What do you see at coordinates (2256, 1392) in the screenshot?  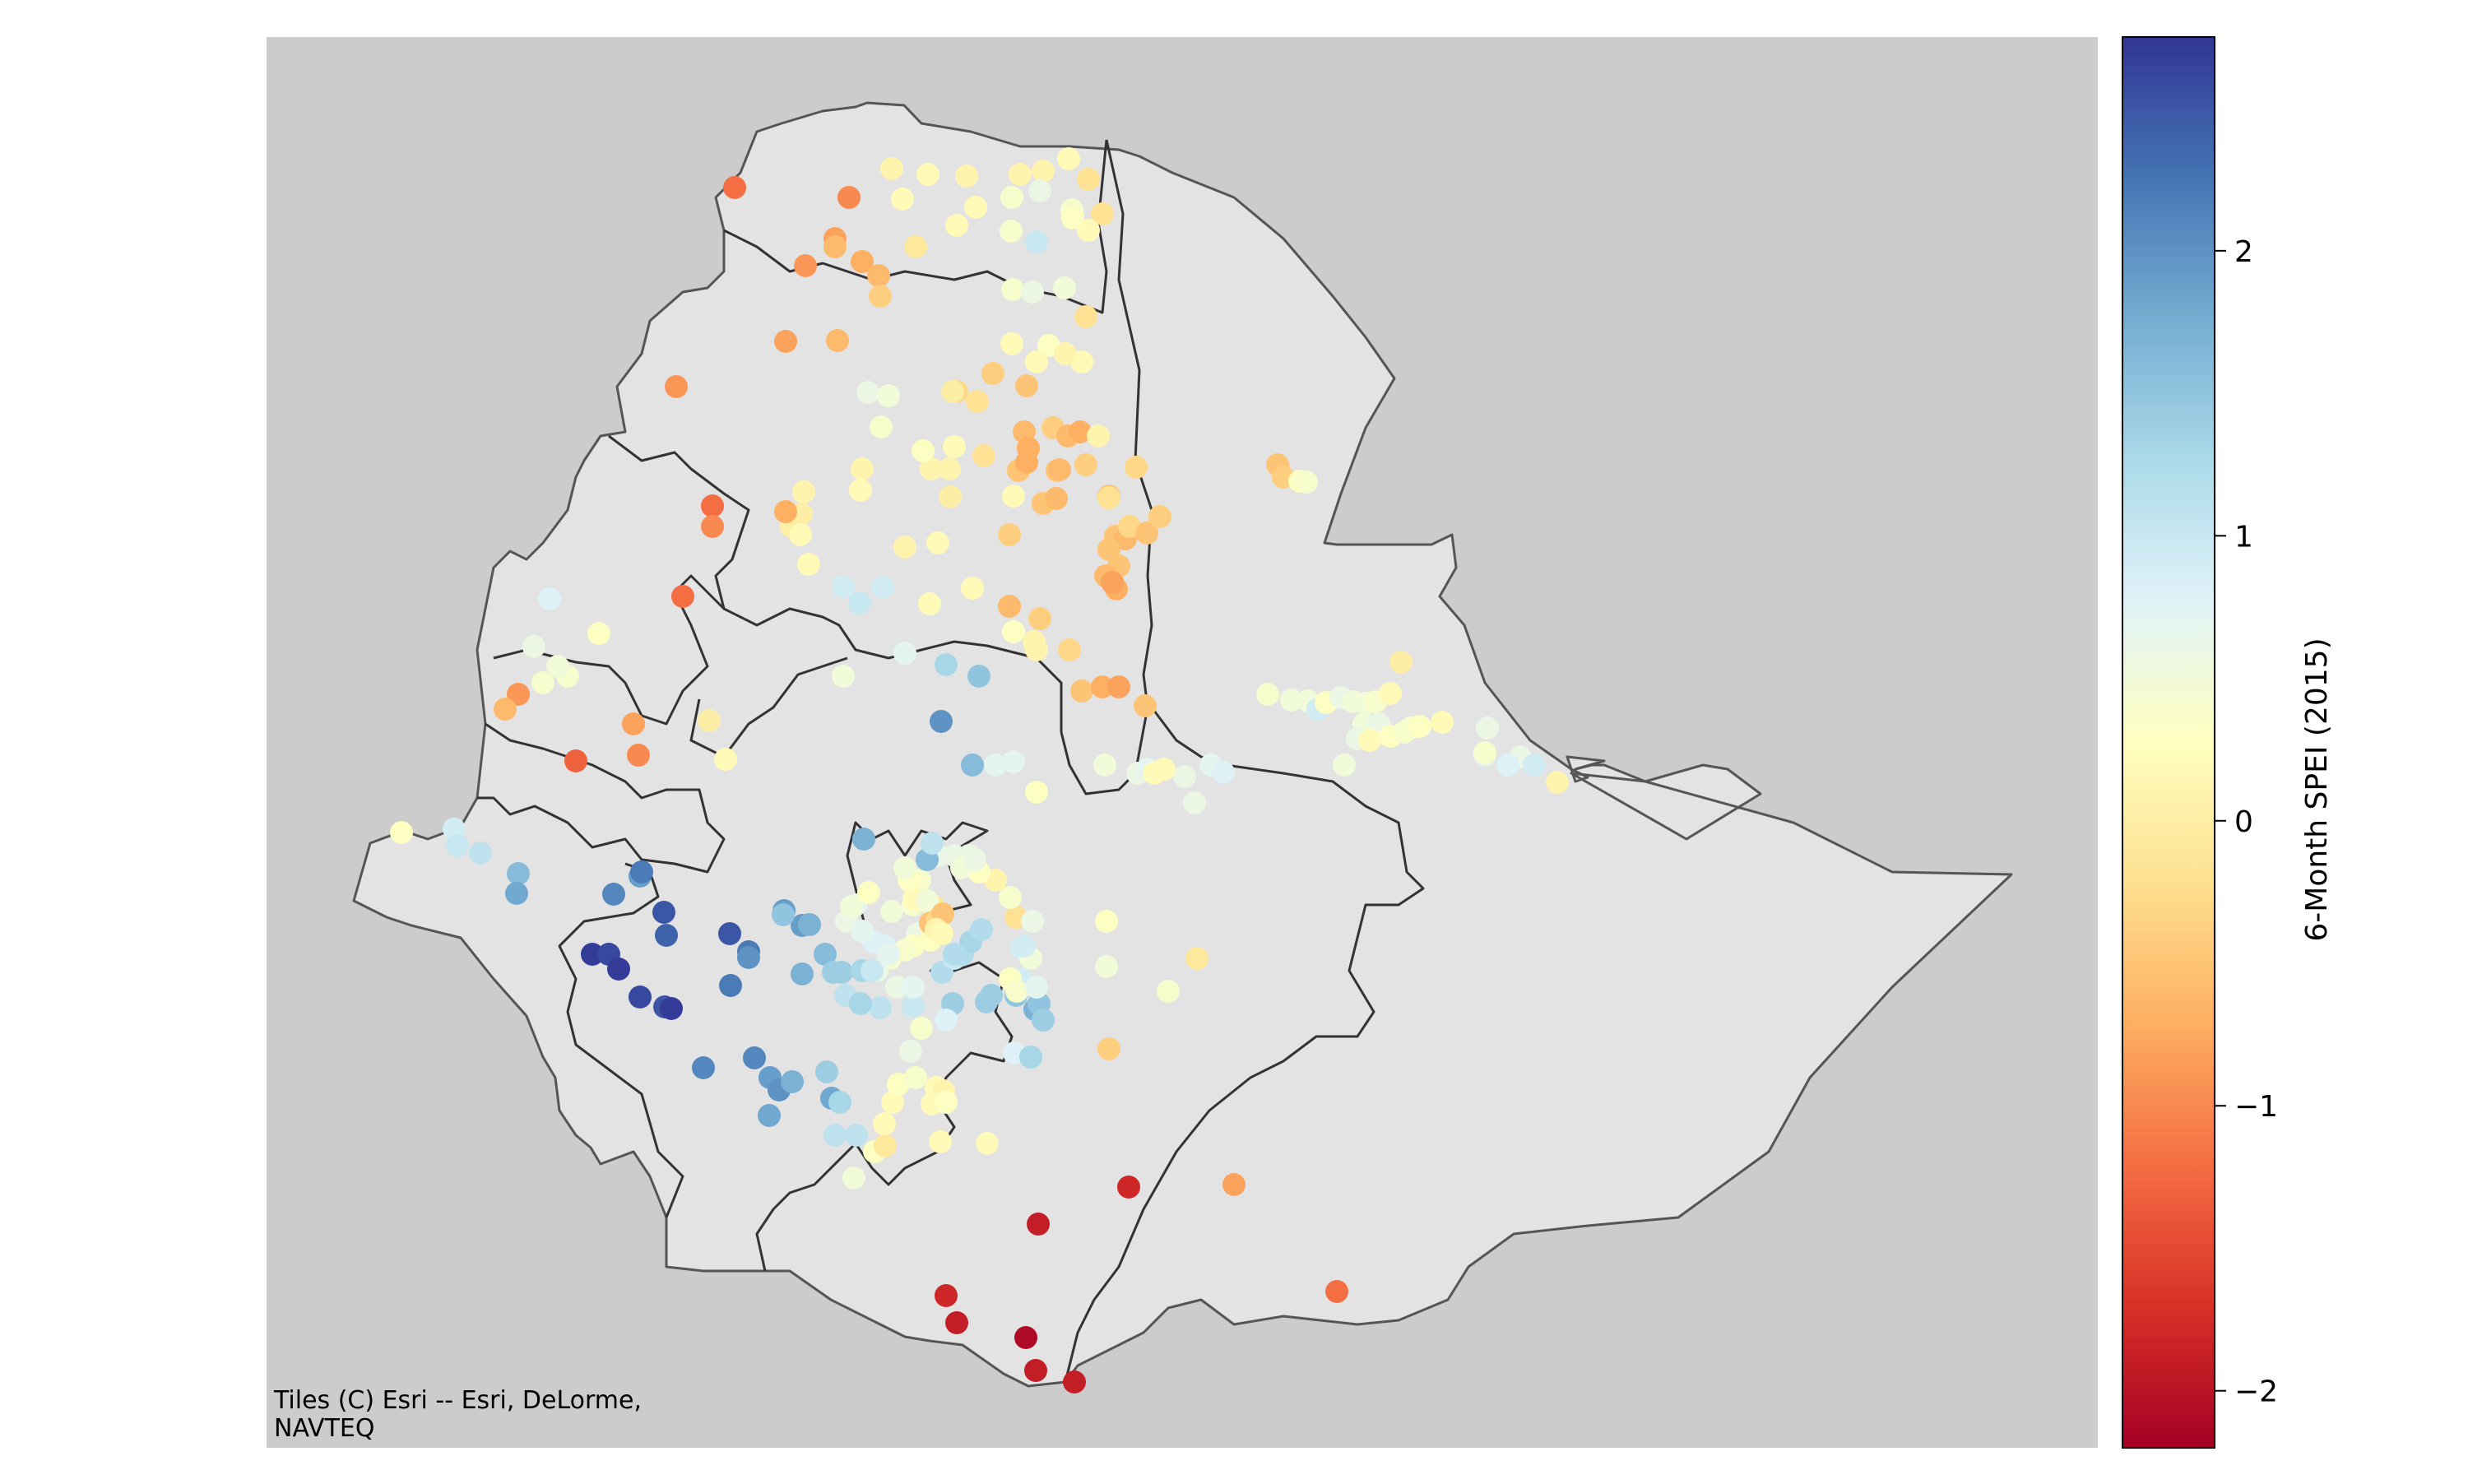 I see `colorbar-tick-label-4: −2` at bounding box center [2256, 1392].